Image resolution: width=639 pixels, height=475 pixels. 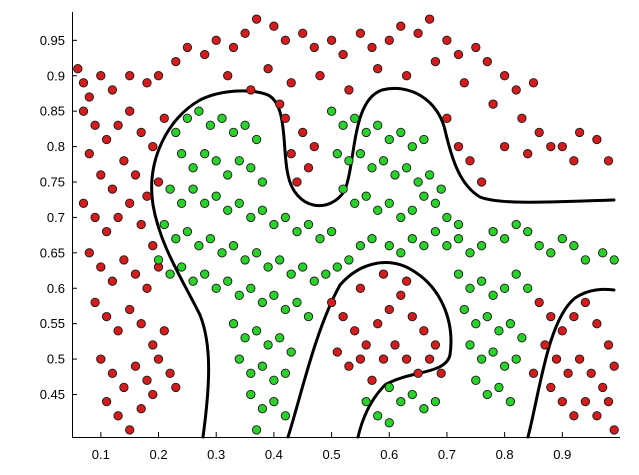 What do you see at coordinates (52, 182) in the screenshot?
I see `y-tick-label: 0.75` at bounding box center [52, 182].